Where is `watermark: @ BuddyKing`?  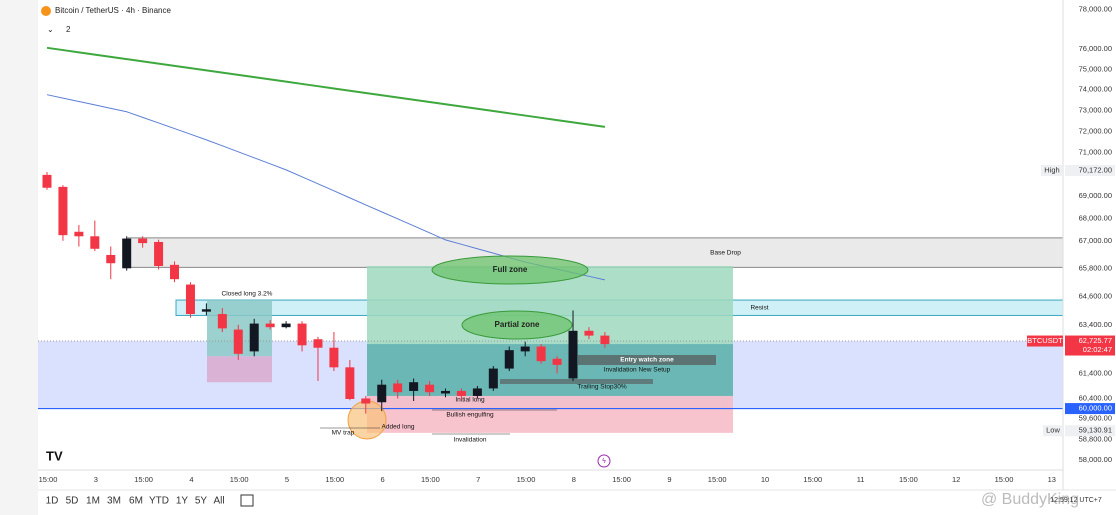
watermark: @ BuddyKing is located at coordinates (1030, 499).